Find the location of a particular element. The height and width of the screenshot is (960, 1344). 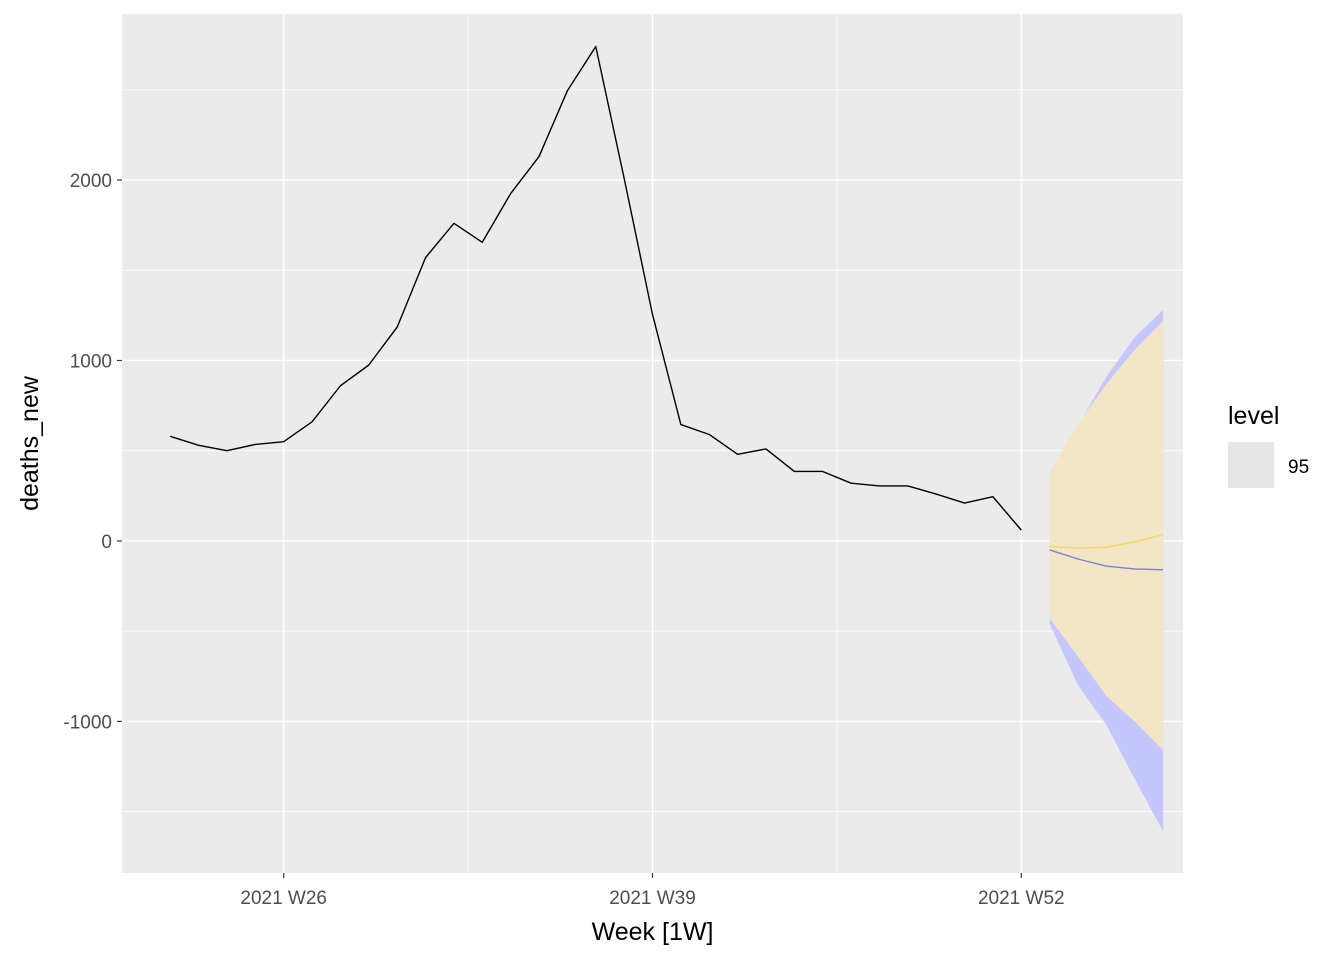

x-axis-title: Week [1W] is located at coordinates (653, 932).